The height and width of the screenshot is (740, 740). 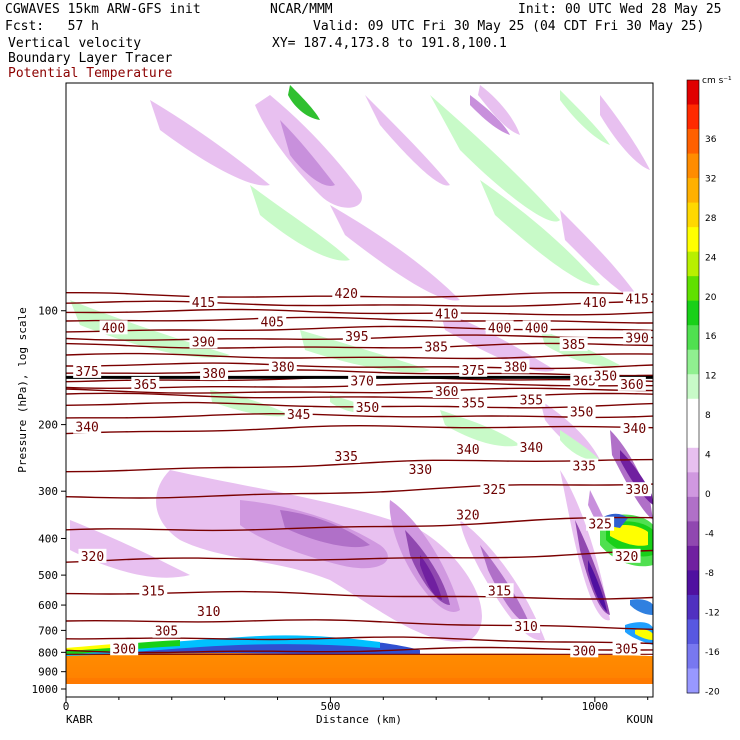 I want to click on y-tick-label: 700, so click(x=48, y=630).